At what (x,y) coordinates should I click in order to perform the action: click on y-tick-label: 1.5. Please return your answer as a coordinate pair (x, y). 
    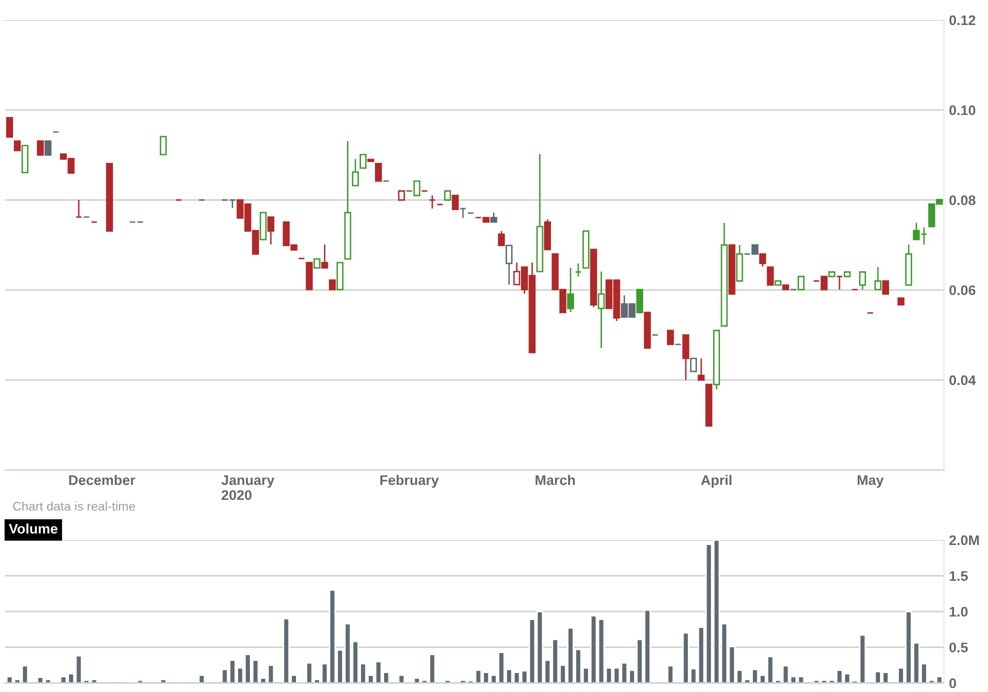
    Looking at the image, I should click on (959, 576).